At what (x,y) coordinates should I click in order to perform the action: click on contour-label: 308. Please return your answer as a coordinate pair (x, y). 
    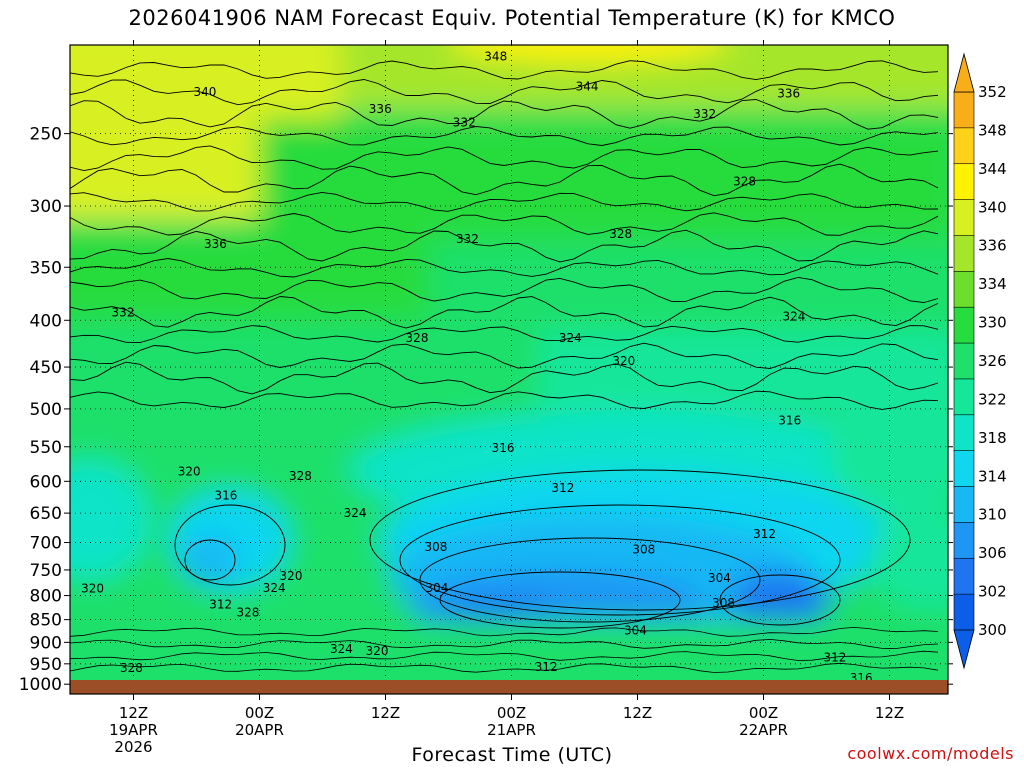
    Looking at the image, I should click on (723, 603).